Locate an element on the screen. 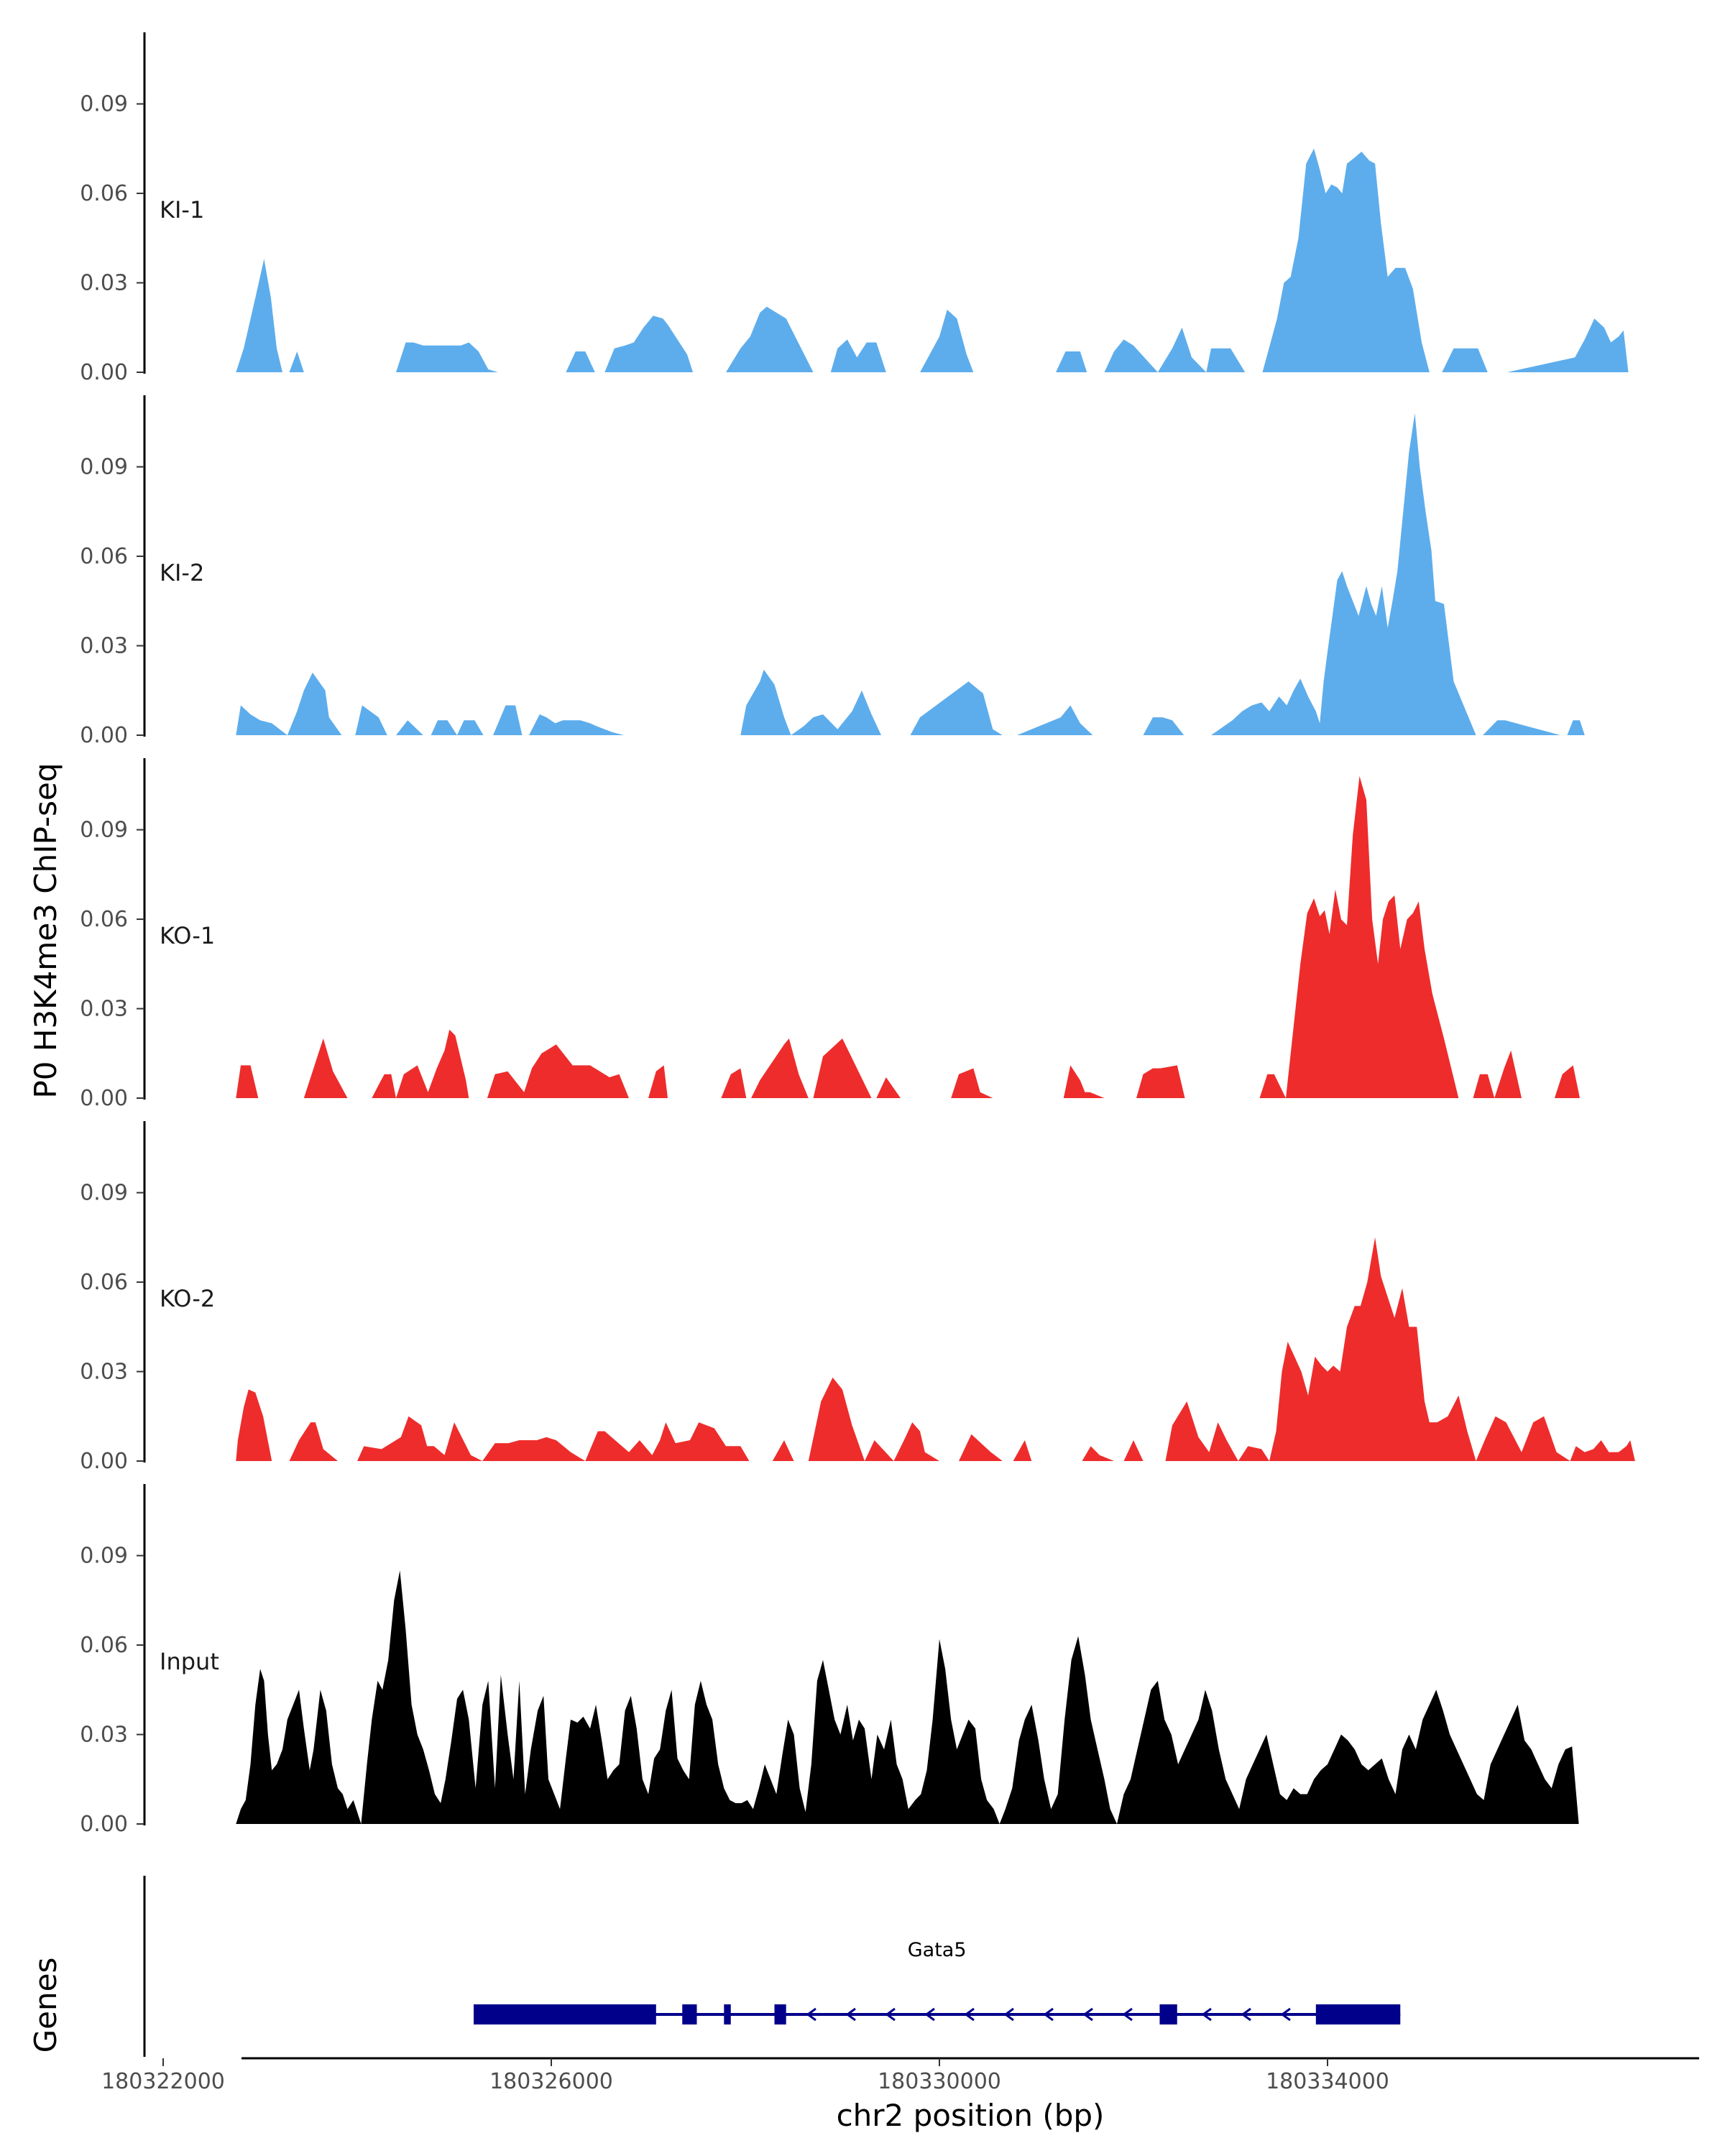 The image size is (1725, 2156). track-ko-2: 0.00 0.03 0.06 0.09 KO-2 is located at coordinates (857, 1297).